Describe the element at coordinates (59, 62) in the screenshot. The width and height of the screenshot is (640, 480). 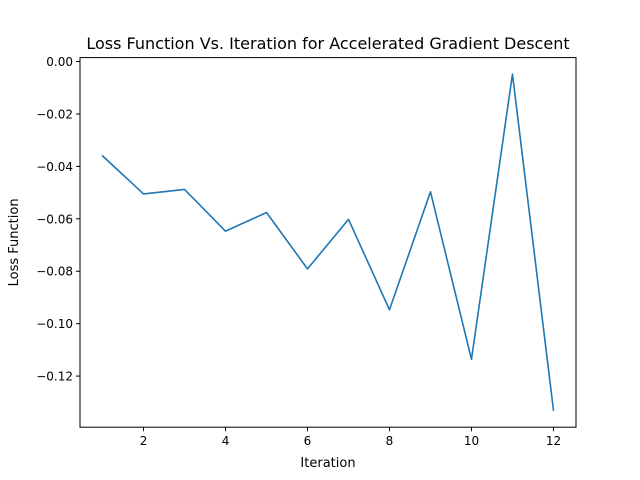
I see `y-tick-label: 0.00` at that location.